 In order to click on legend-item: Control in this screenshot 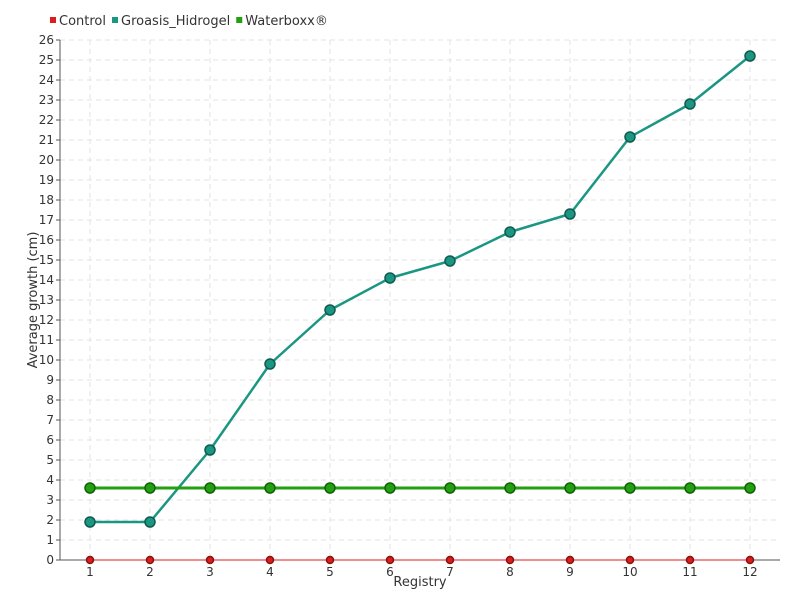, I will do `click(78, 21)`.